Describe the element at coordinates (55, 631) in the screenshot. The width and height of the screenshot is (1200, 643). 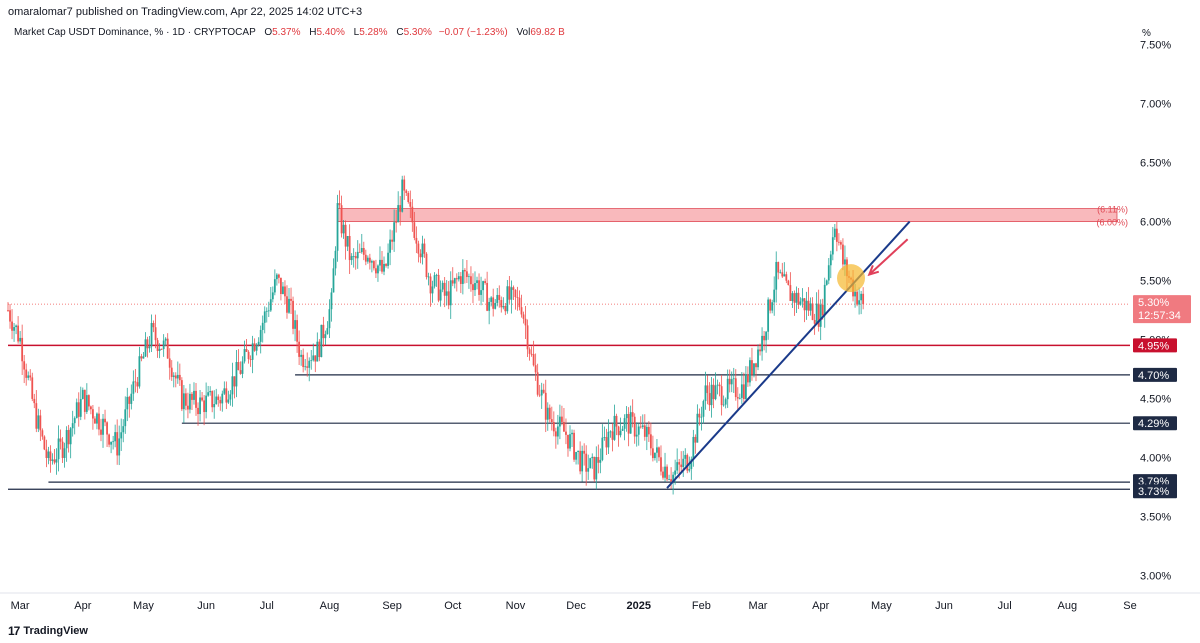
I see `tradingview-brand-label: TradingView` at that location.